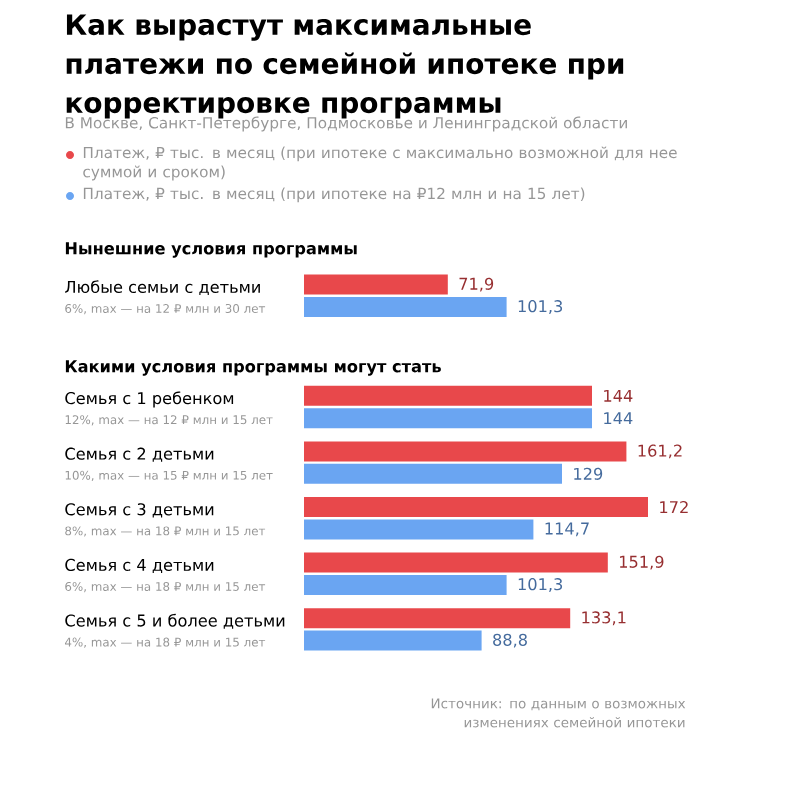  What do you see at coordinates (567, 529) in the screenshot?
I see `data-label: 114,7` at bounding box center [567, 529].